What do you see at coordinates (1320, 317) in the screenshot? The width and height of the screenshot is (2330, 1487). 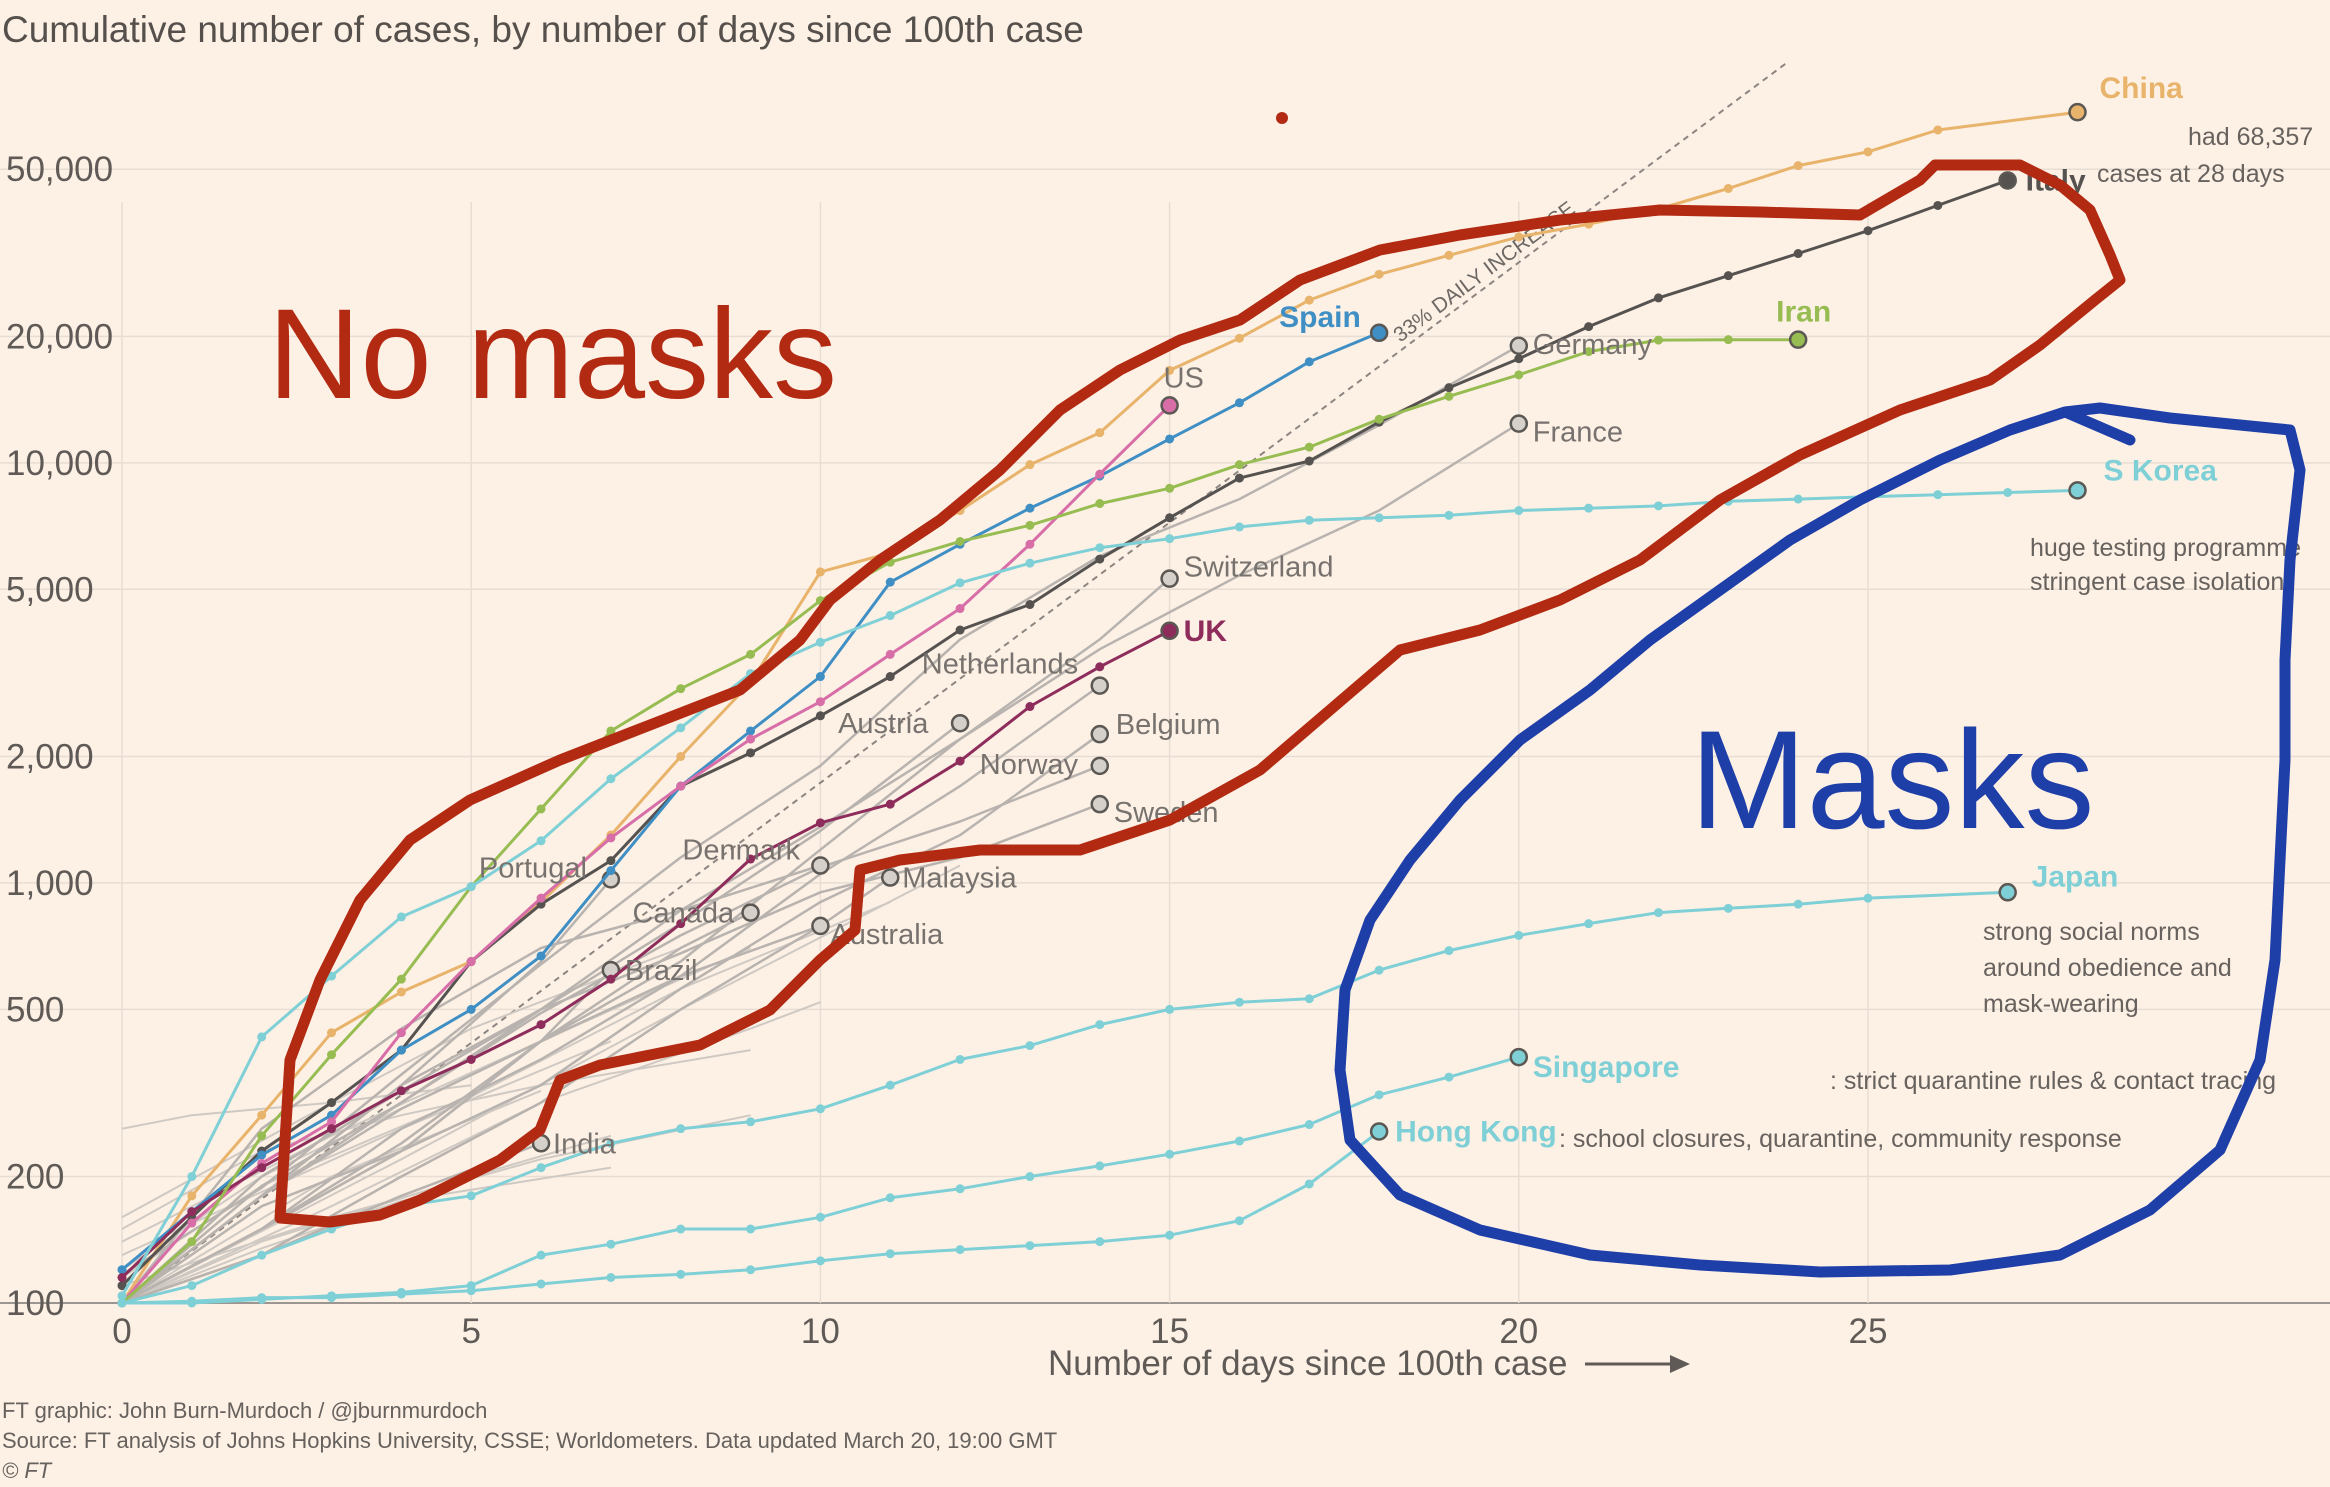 I see `label-spain: Spain` at bounding box center [1320, 317].